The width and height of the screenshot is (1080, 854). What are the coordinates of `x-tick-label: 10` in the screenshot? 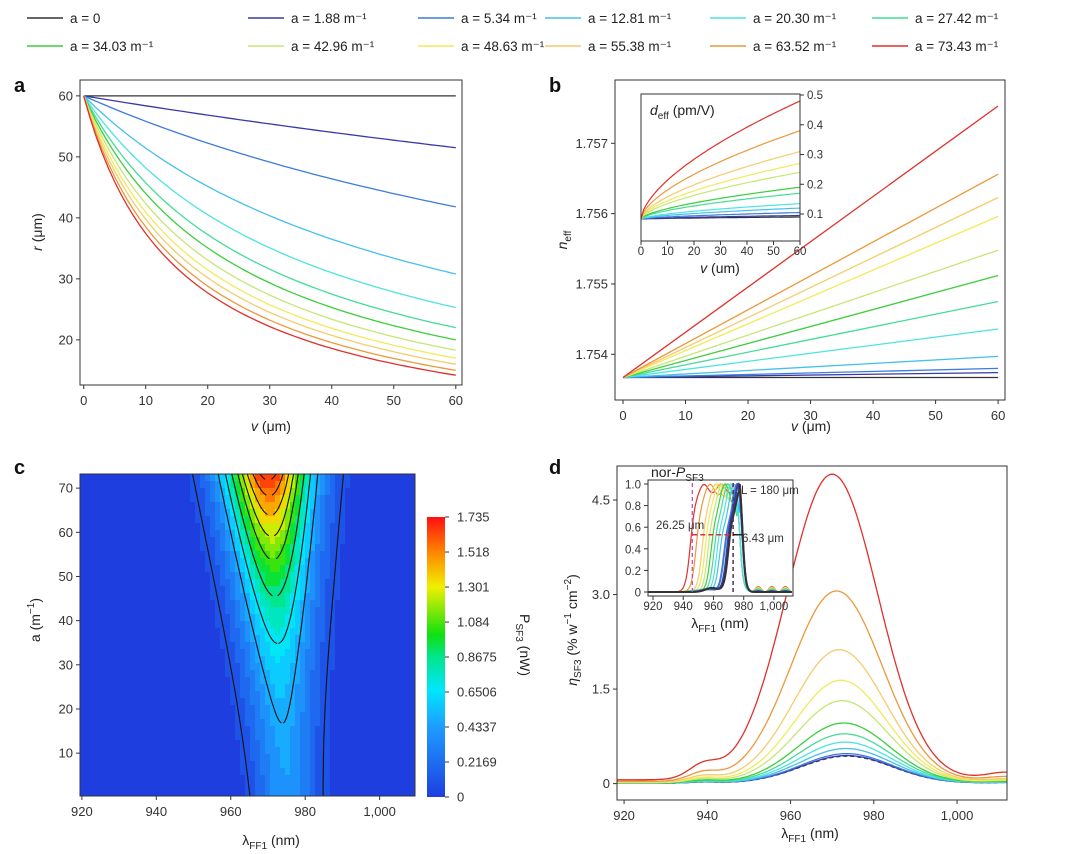 It's located at (667, 252).